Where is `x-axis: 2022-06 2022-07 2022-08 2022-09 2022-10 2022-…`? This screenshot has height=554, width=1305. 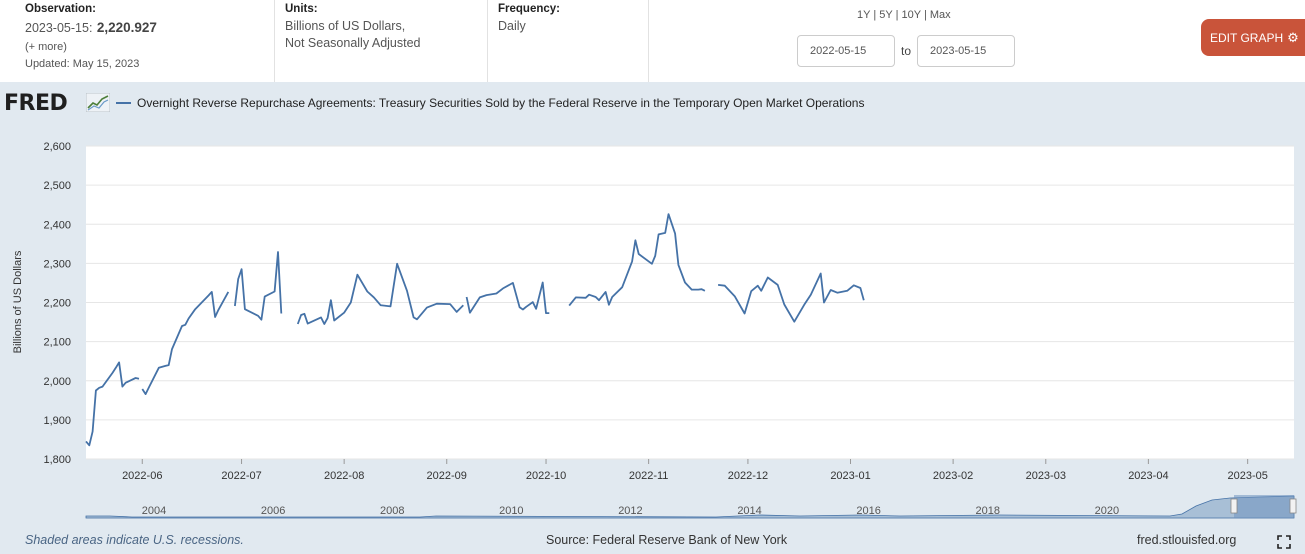
x-axis: 2022-06 2022-07 2022-08 2022-09 2022-10 2022-… is located at coordinates (695, 470).